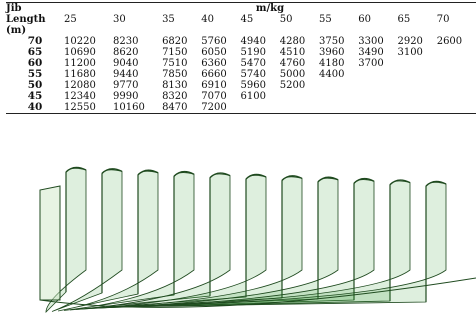 This screenshot has height=320, width=476. I want to click on table-row: 50 12080 9770 8130 6910 5960 5200, so click(241, 85).